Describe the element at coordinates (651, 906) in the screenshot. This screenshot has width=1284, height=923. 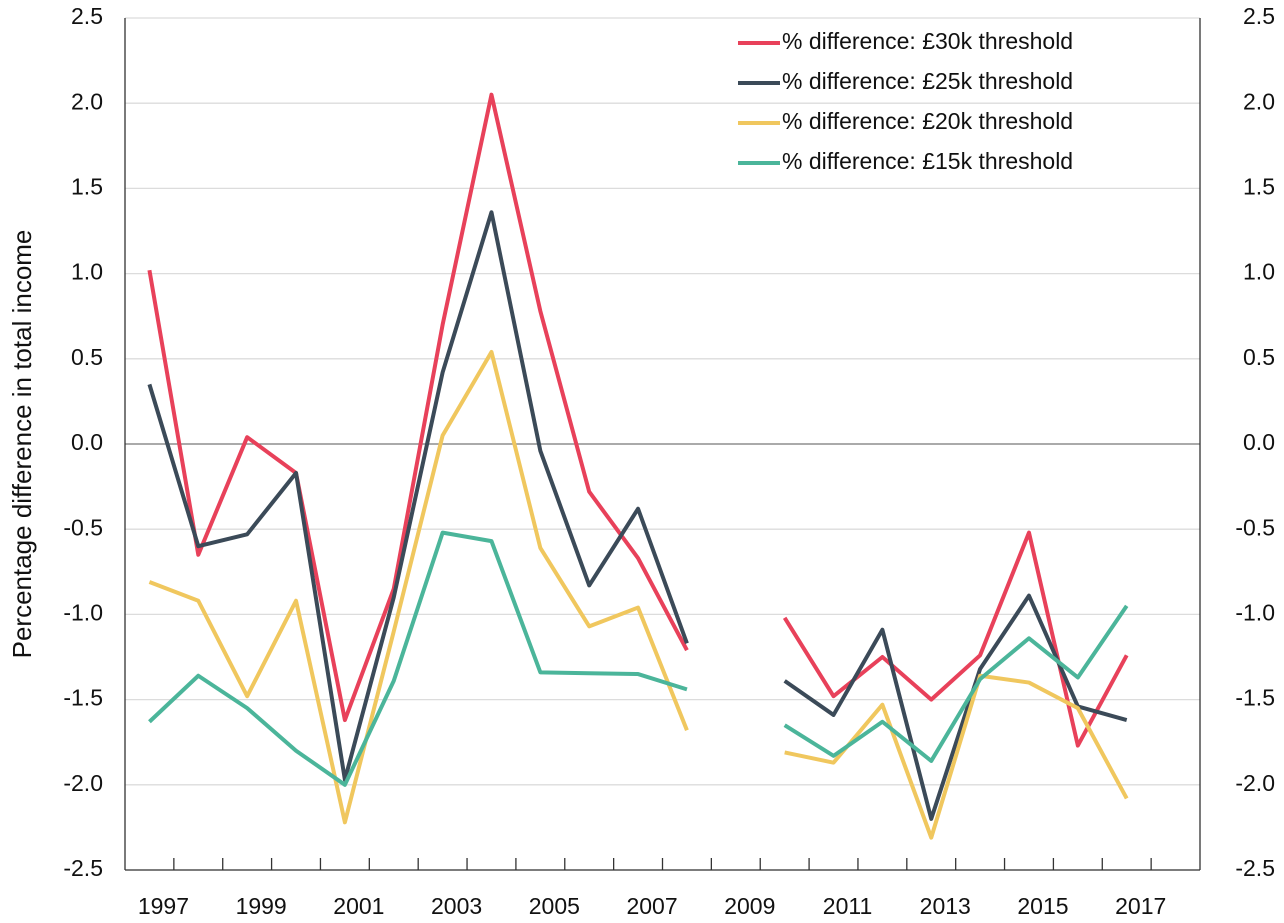
I see `x-tick-label: 2007` at that location.